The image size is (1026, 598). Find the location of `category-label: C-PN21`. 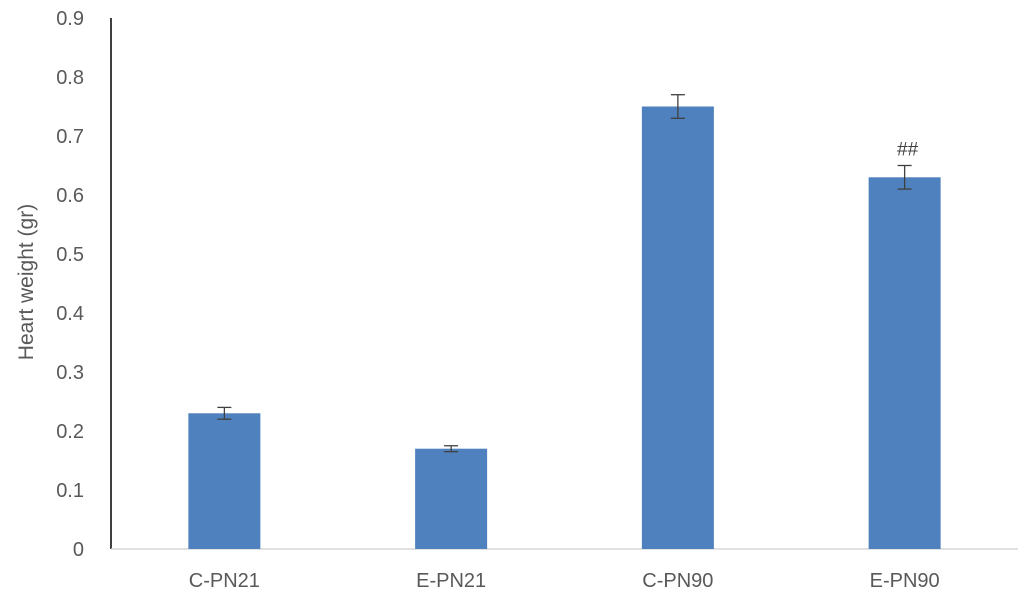

category-label: C-PN21 is located at coordinates (224, 581).